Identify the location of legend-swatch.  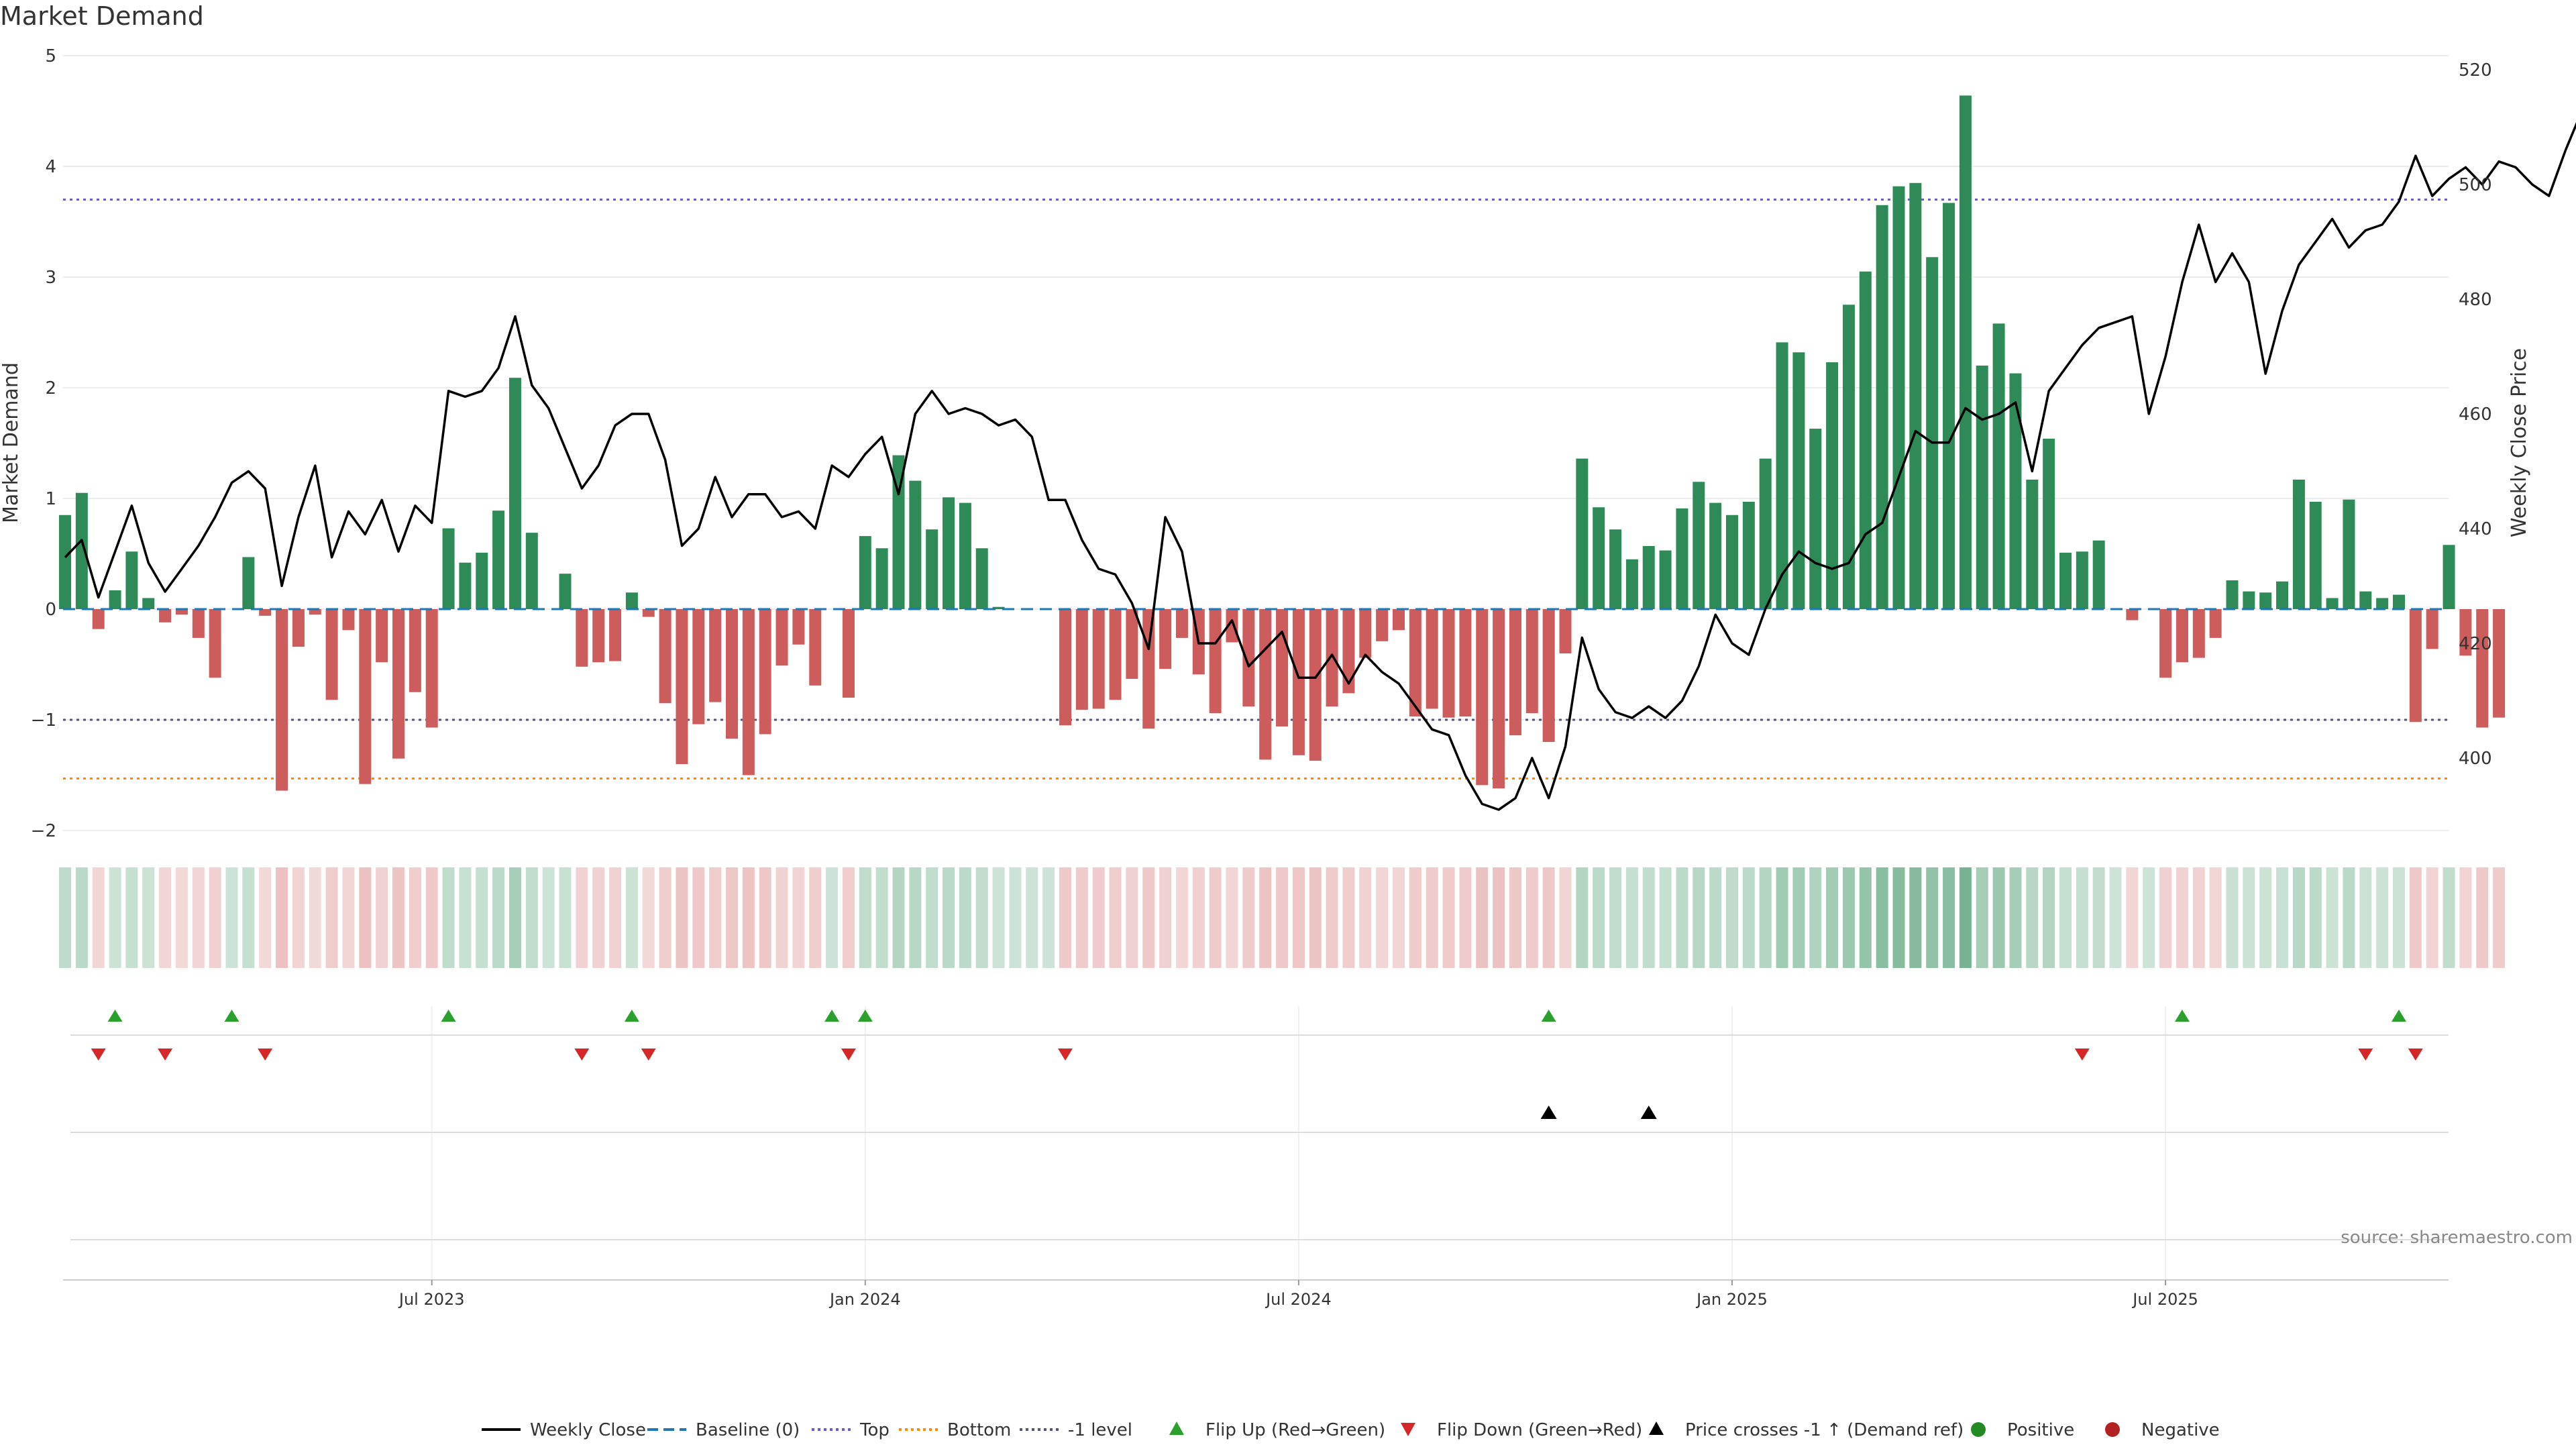
(1656, 1428).